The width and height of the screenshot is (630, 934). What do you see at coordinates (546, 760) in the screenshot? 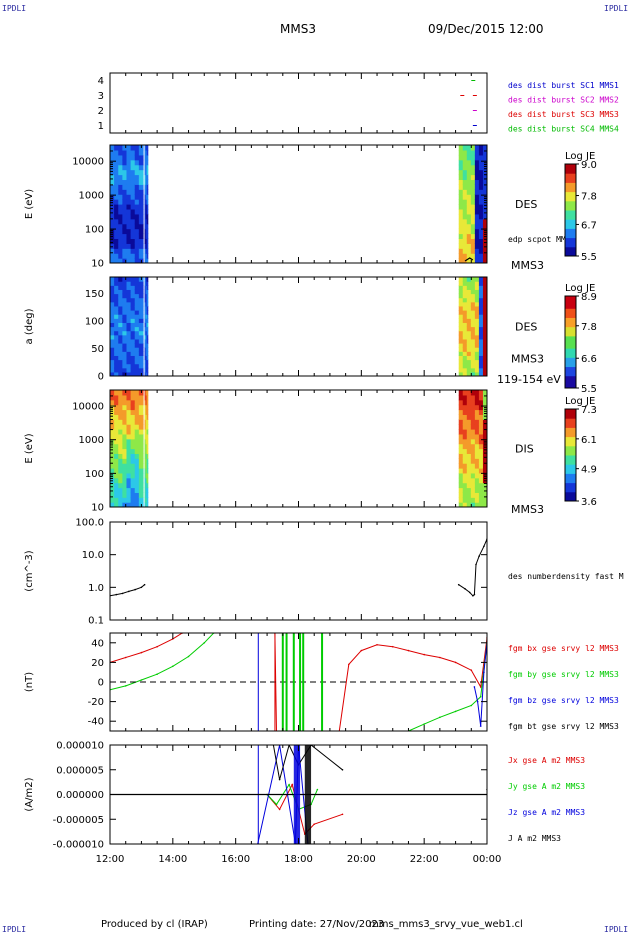
I see `legend-entry: Jx gse A m2 MMS3` at bounding box center [546, 760].